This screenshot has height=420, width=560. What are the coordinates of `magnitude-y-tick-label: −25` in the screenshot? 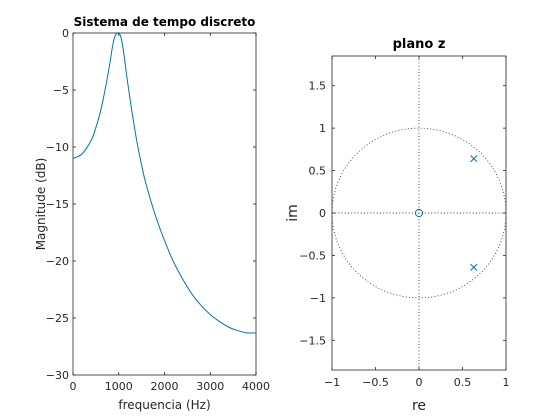 It's located at (57, 318).